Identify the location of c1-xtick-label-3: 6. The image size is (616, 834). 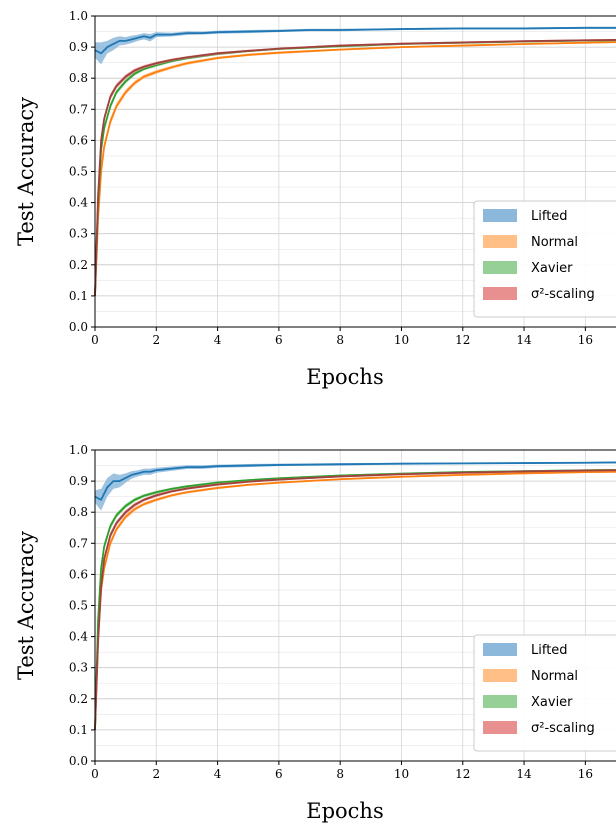
(279, 774).